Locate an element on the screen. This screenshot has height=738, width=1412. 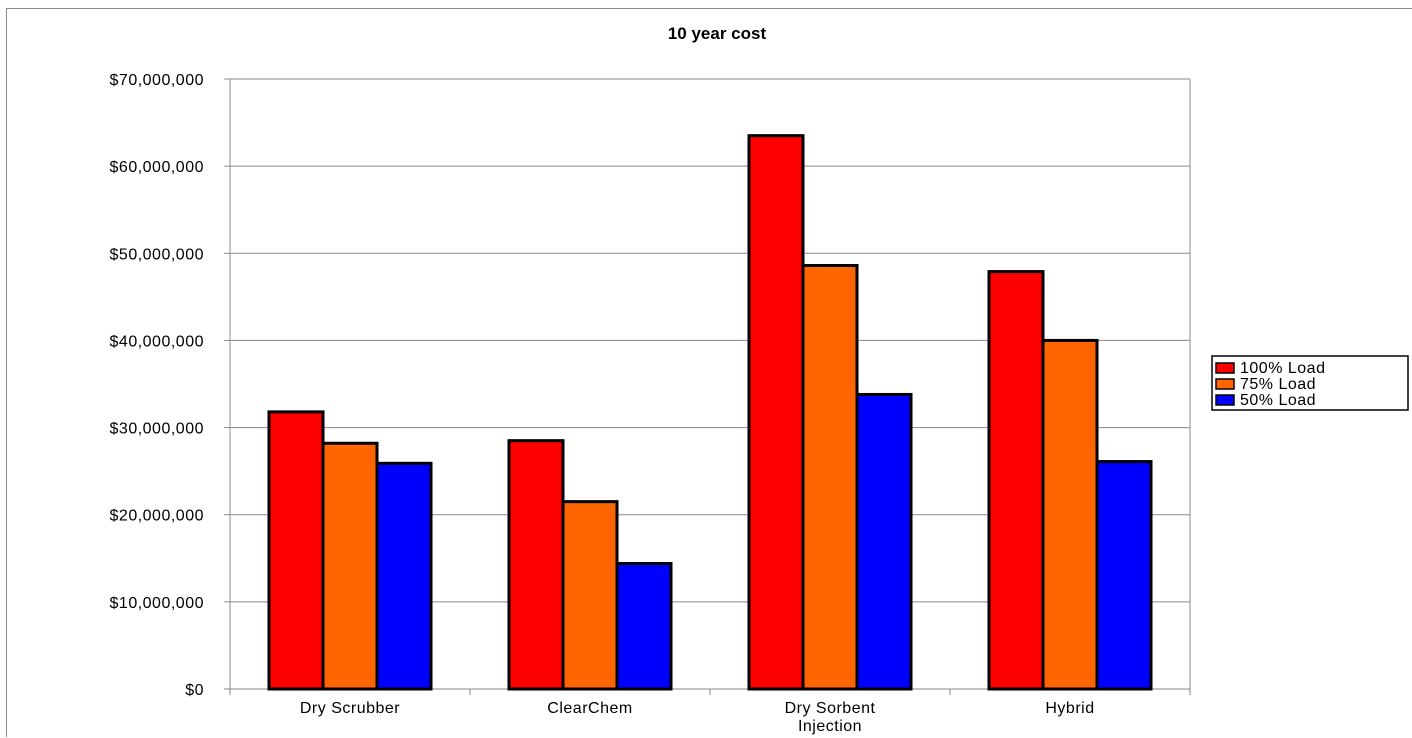
legend-label: 50% Load is located at coordinates (1278, 400).